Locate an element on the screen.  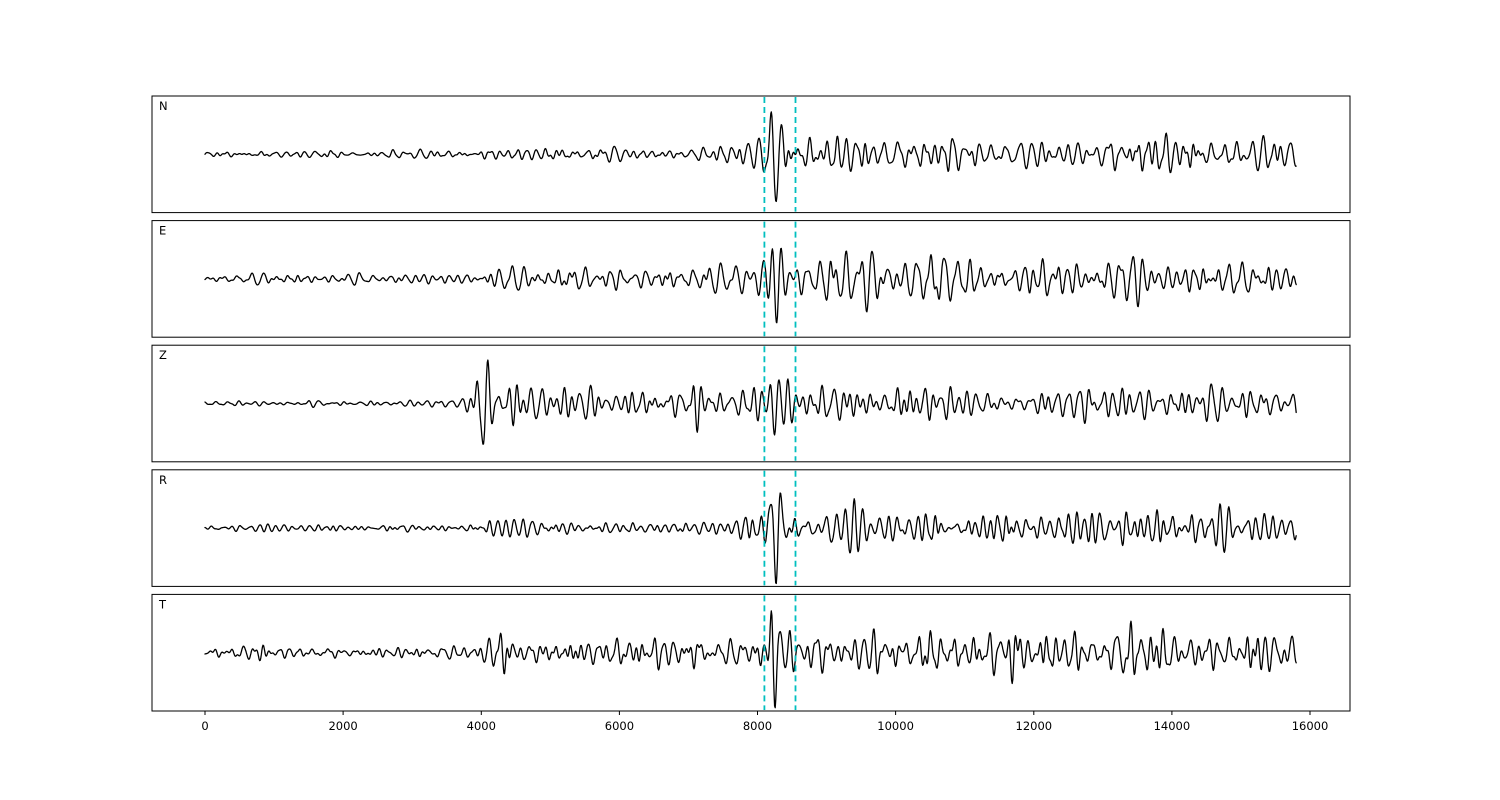
panel-label: E is located at coordinates (162, 231).